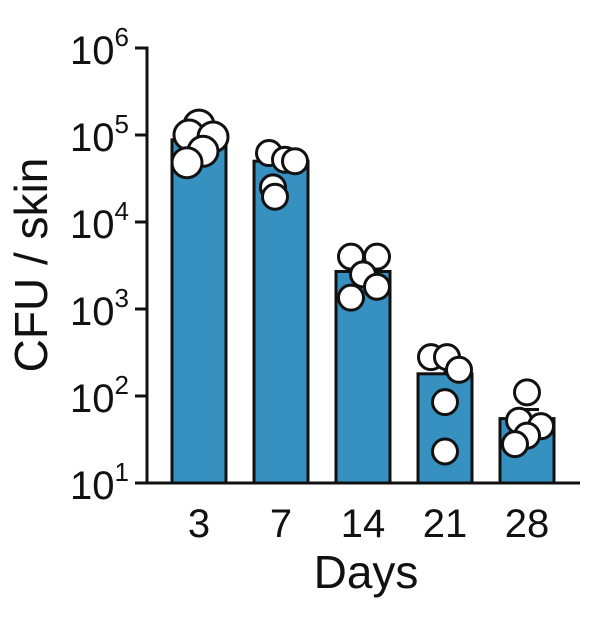 The height and width of the screenshot is (618, 594). I want to click on x-axis-title: Days, so click(366, 572).